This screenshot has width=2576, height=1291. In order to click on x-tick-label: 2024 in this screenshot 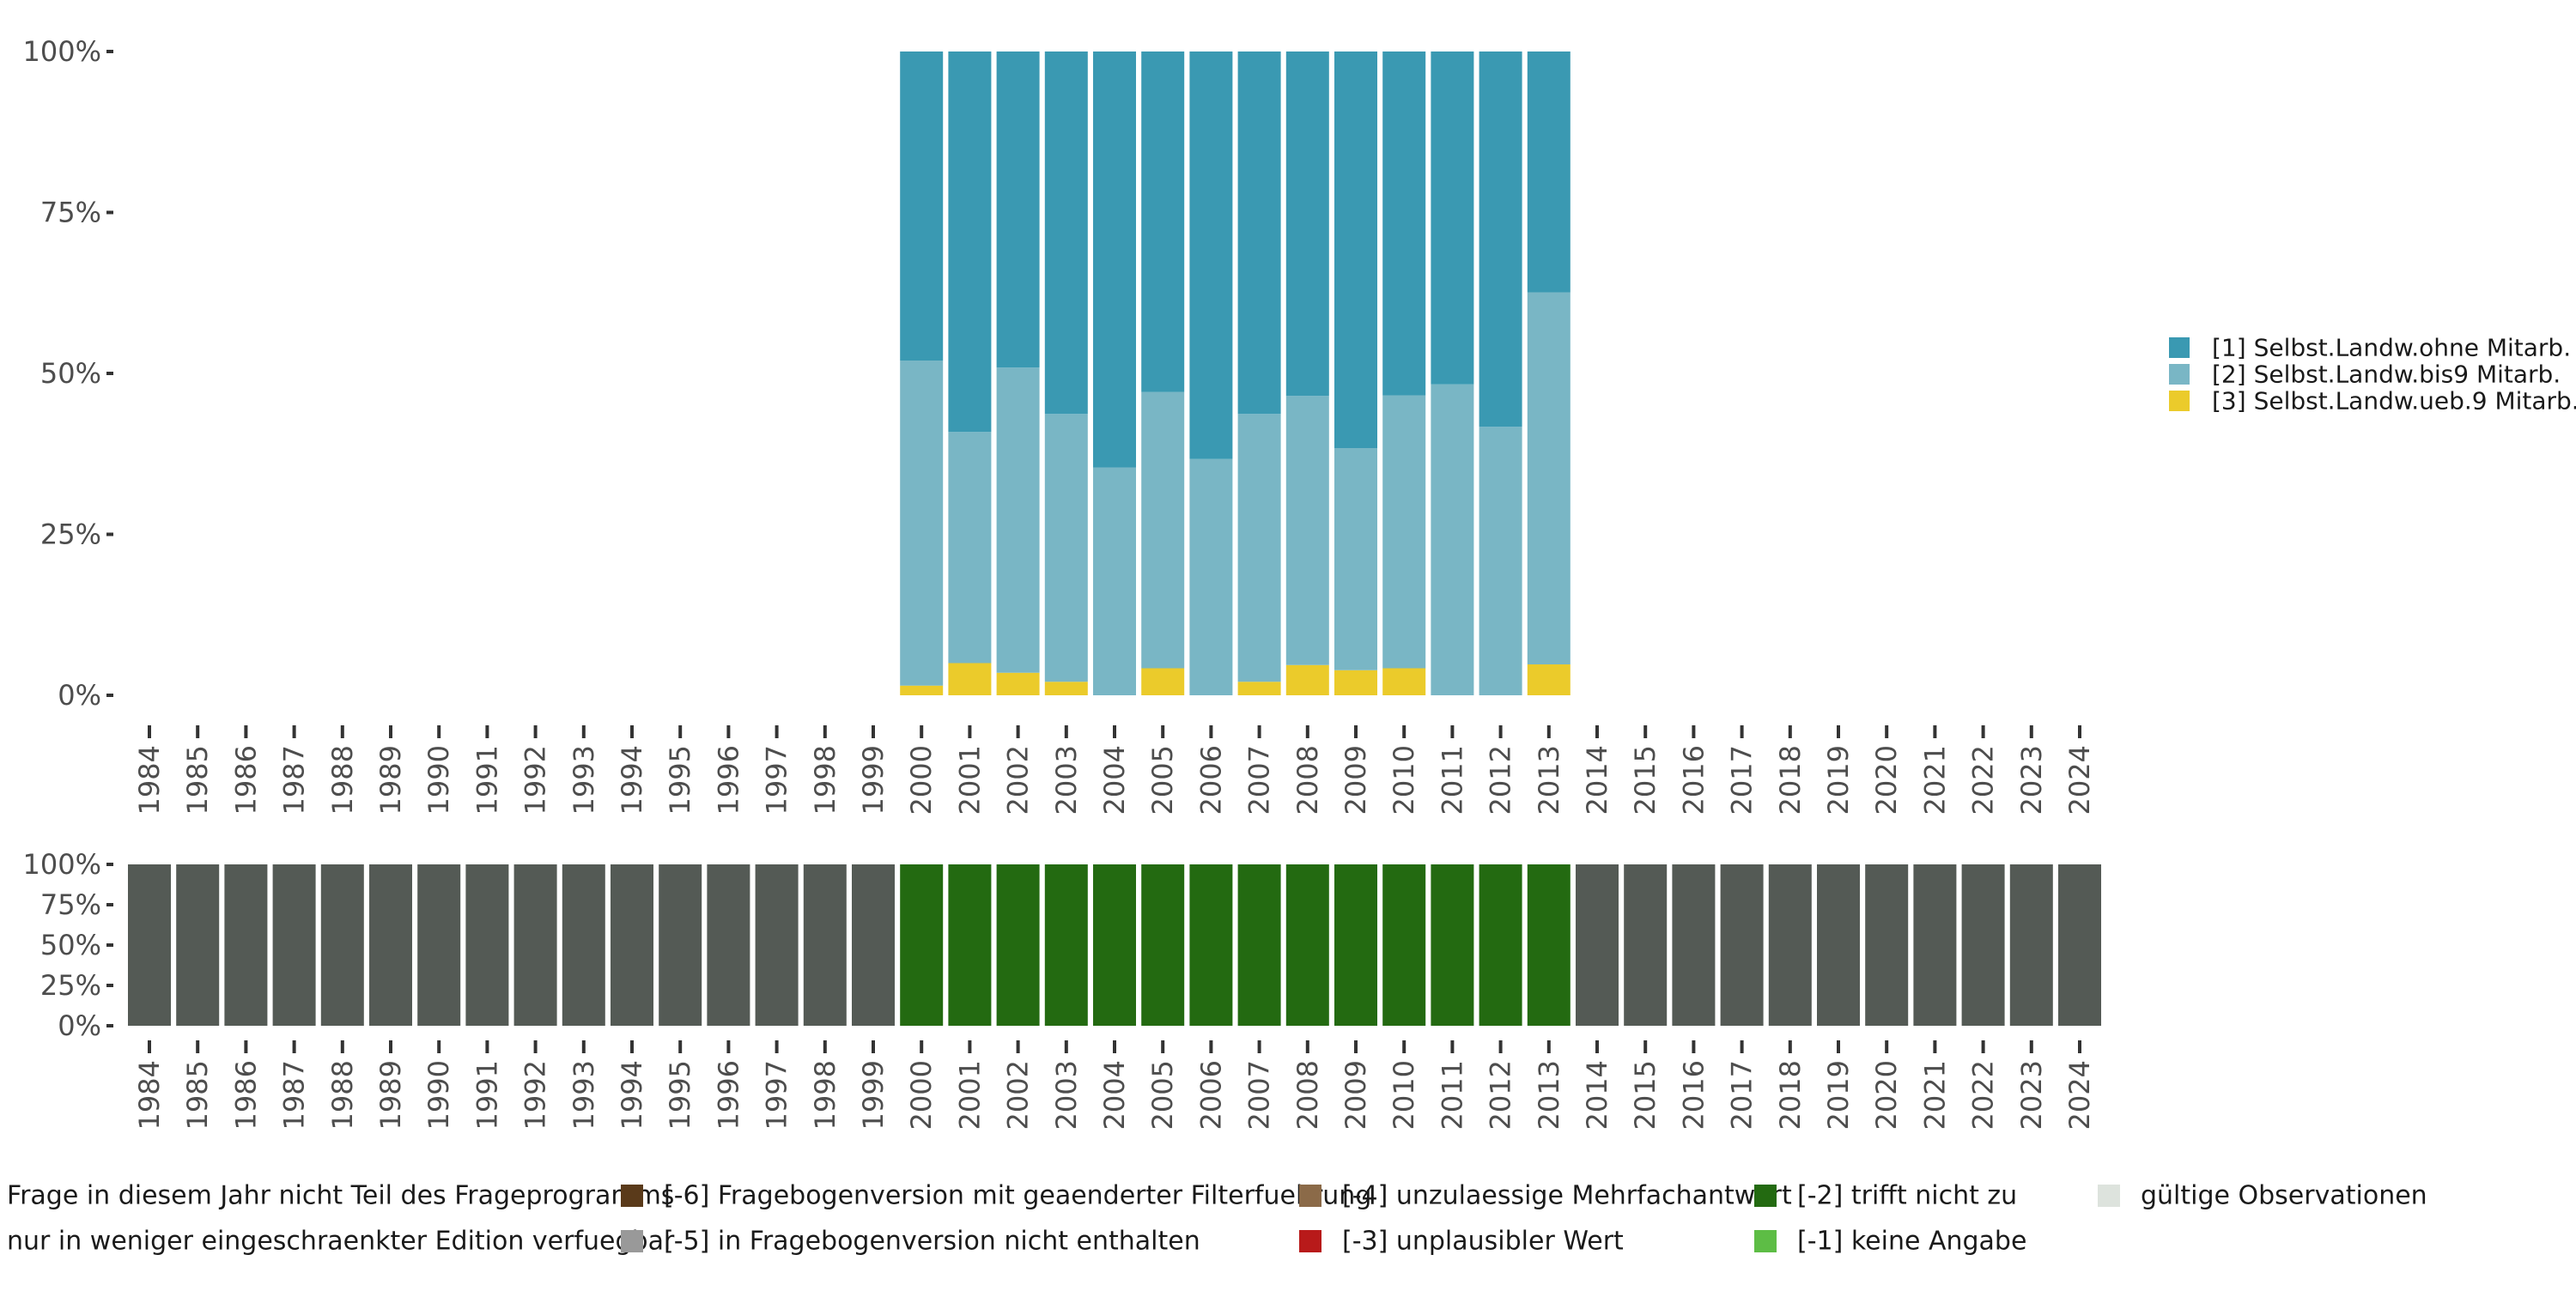, I will do `click(2079, 780)`.